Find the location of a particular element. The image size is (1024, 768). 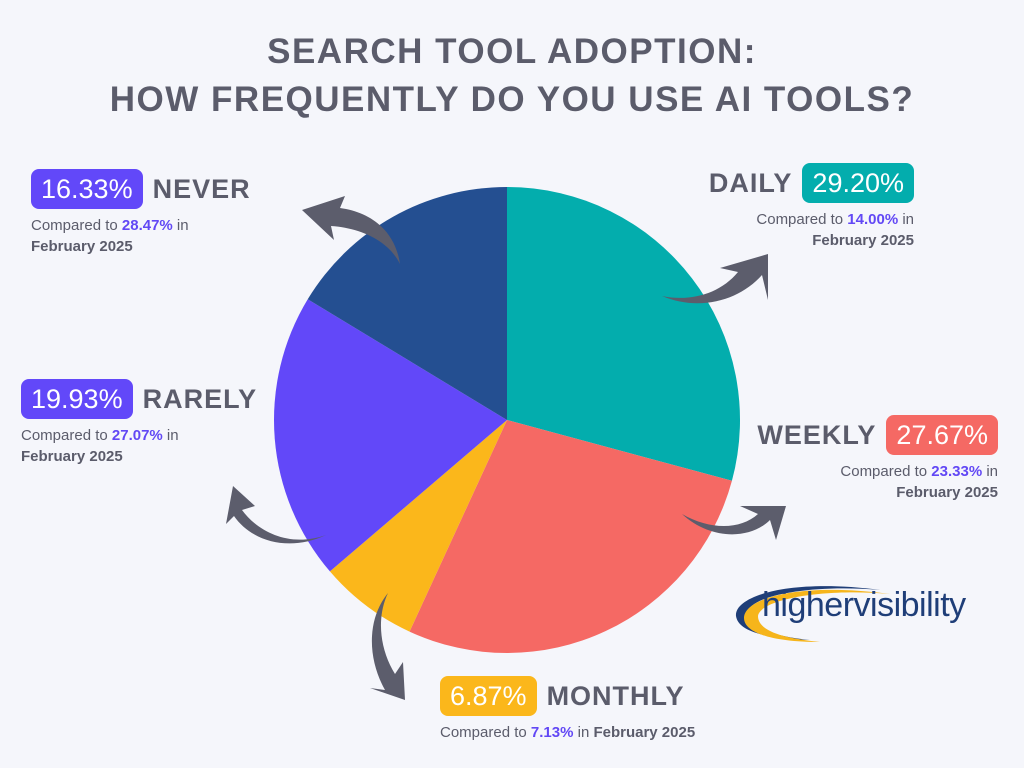

category-weekly: WEEKLY is located at coordinates (817, 434).